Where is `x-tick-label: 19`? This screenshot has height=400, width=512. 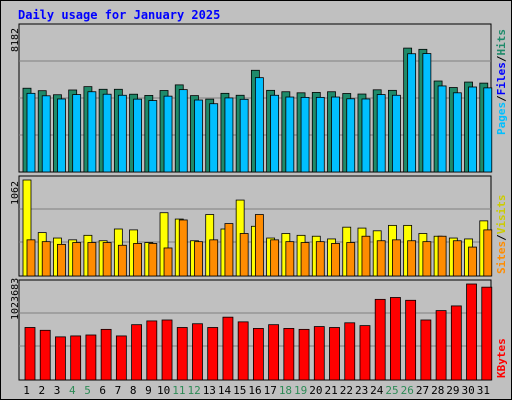
x-tick-label: 19 is located at coordinates (300, 390).